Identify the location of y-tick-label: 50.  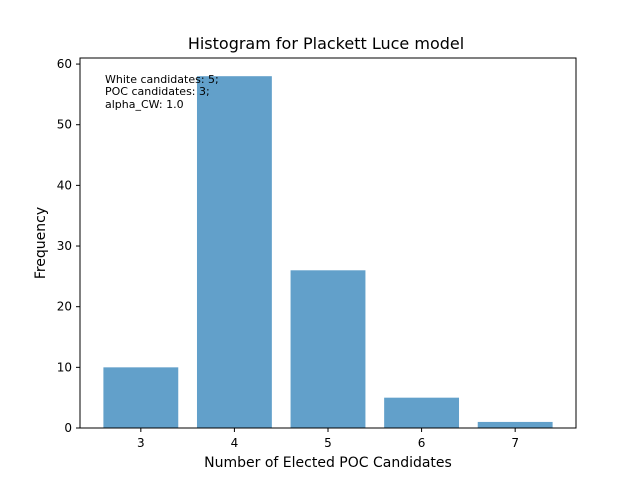
(64, 125).